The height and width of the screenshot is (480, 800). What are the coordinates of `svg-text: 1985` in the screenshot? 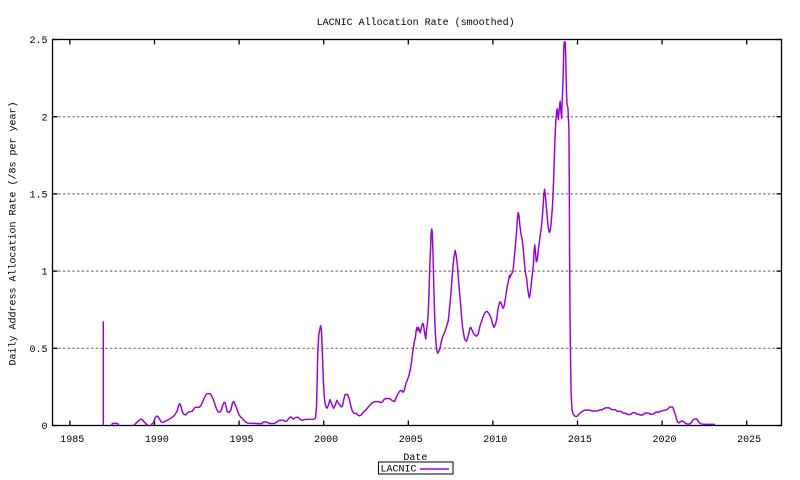 It's located at (72, 440).